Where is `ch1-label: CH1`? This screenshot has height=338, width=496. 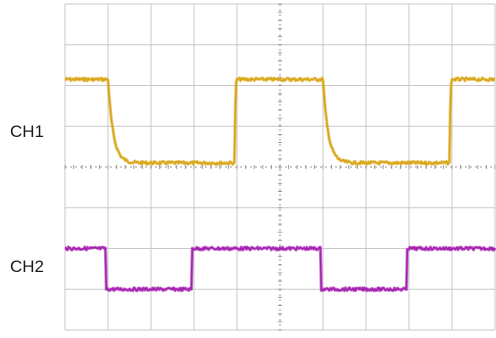 ch1-label: CH1 is located at coordinates (27, 132).